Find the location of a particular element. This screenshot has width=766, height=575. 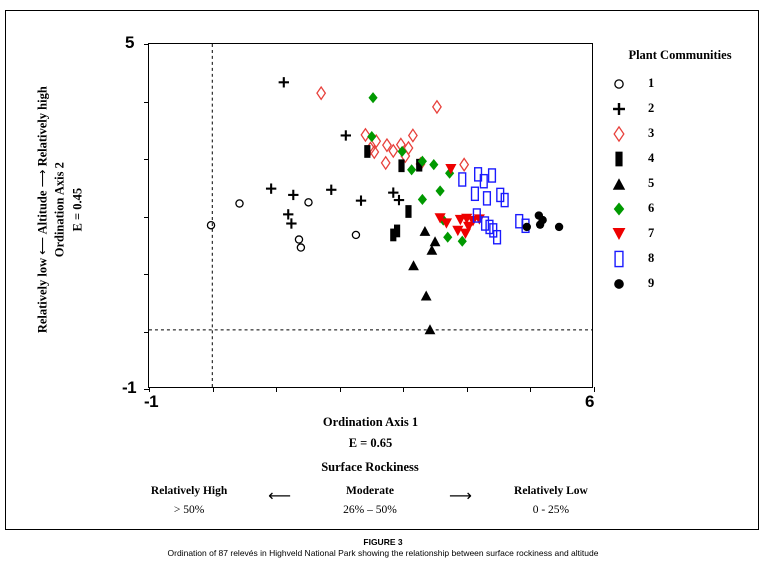

rockiness-left-arrow-icon: ⟵ is located at coordinates (279, 495).